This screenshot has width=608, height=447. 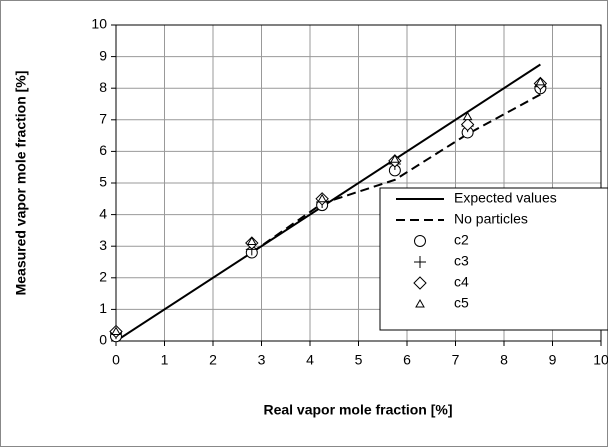 What do you see at coordinates (456, 360) in the screenshot?
I see `x-tick-label: 7` at bounding box center [456, 360].